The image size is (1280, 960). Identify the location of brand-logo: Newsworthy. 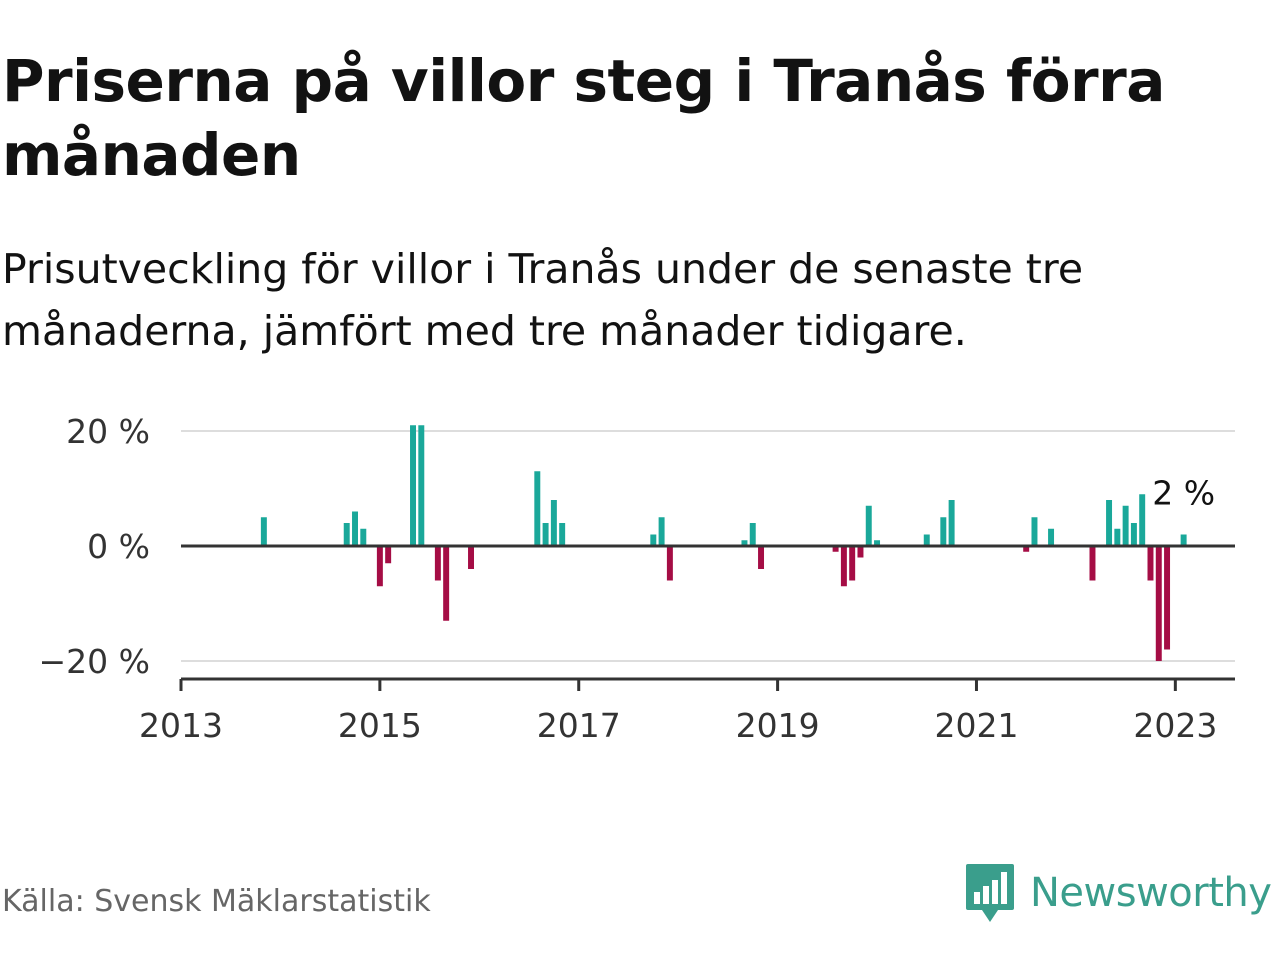
(1118, 893).